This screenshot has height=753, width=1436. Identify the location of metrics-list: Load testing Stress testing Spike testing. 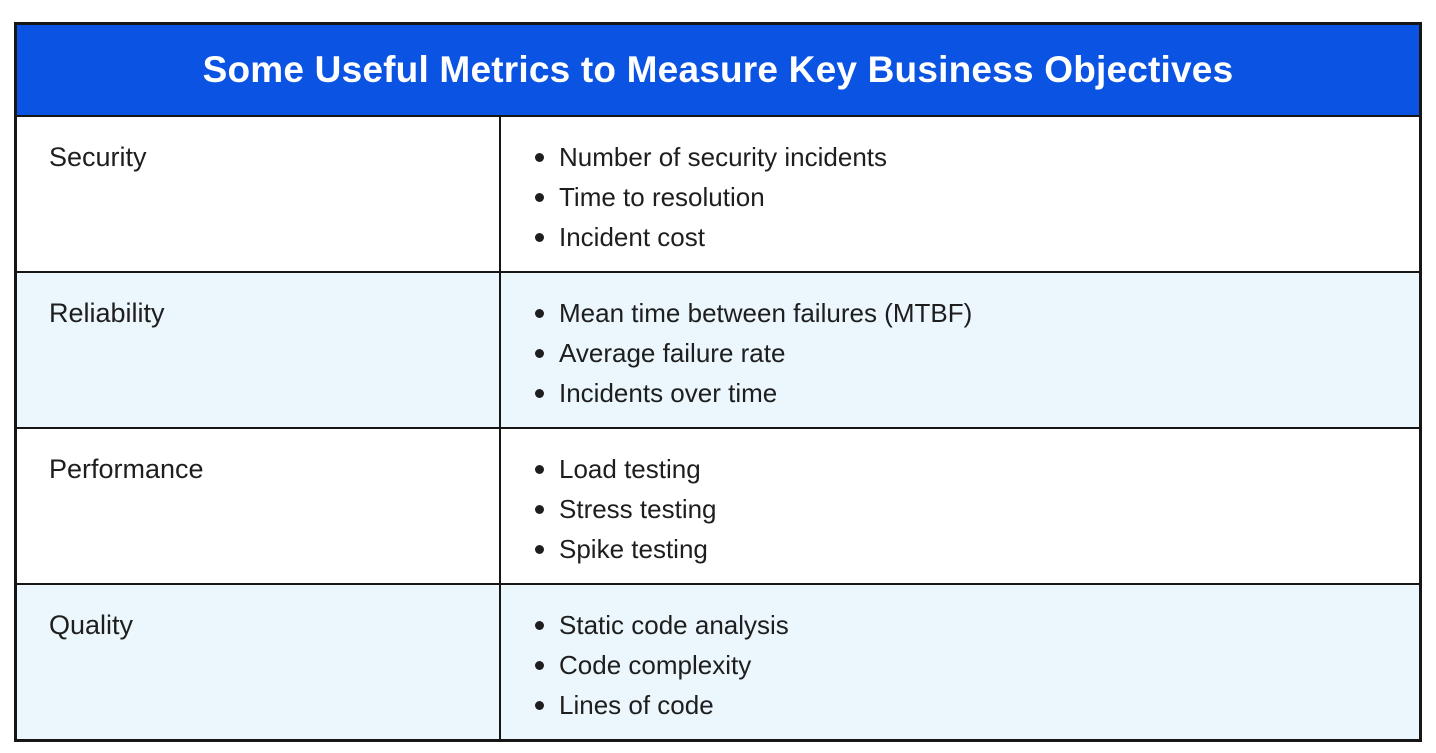
(968, 509).